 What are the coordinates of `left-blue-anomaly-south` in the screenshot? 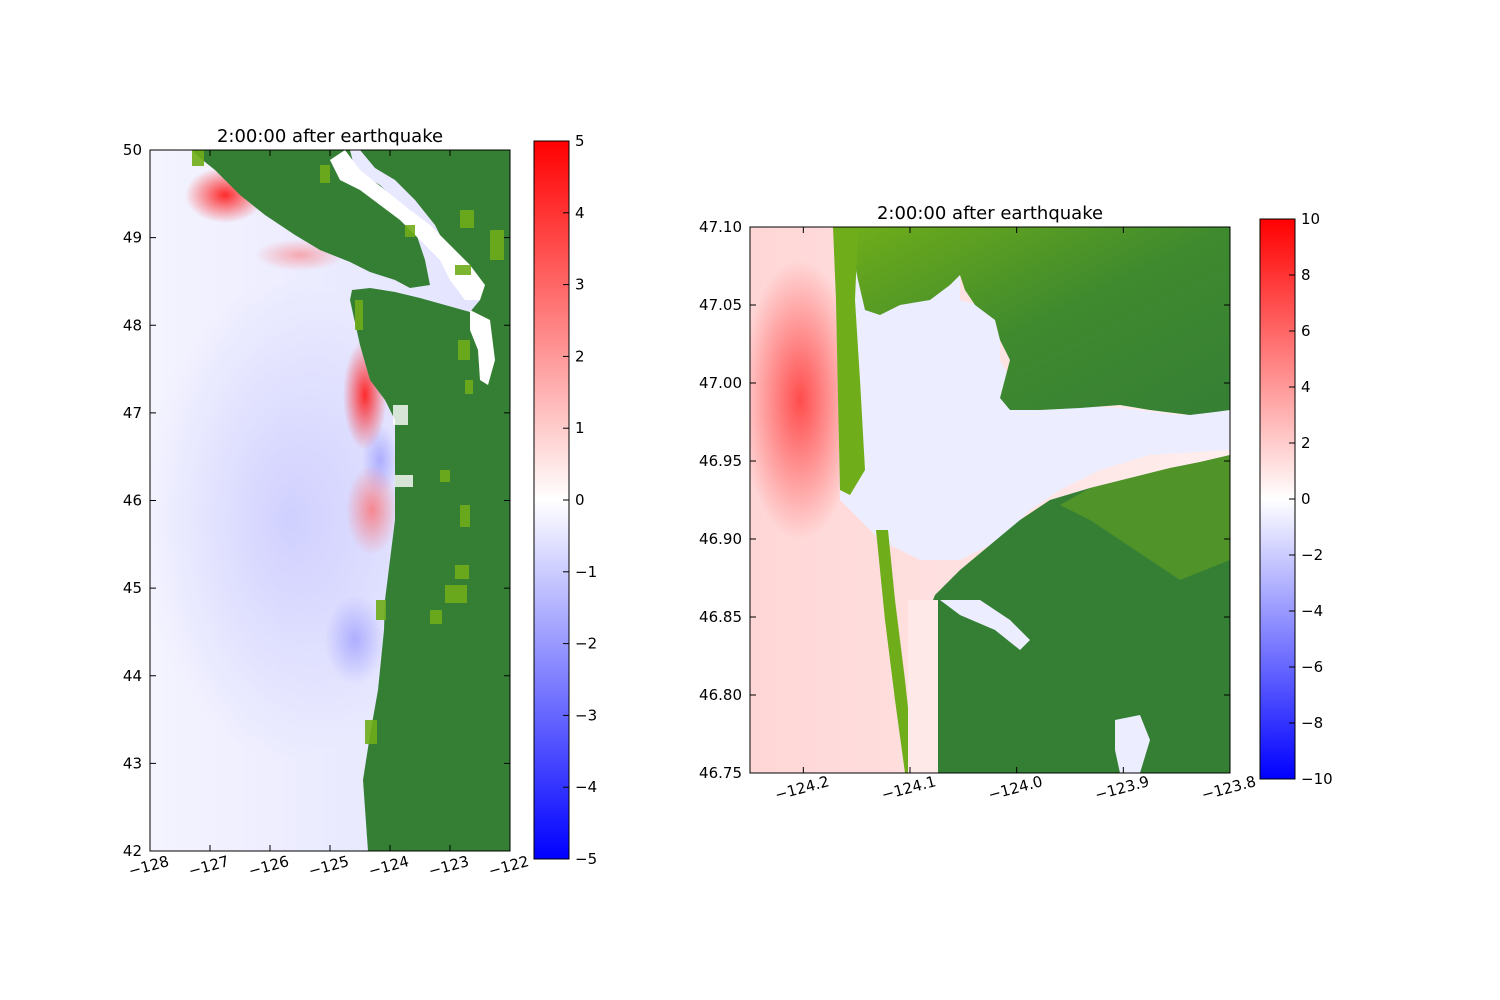 It's located at (355, 640).